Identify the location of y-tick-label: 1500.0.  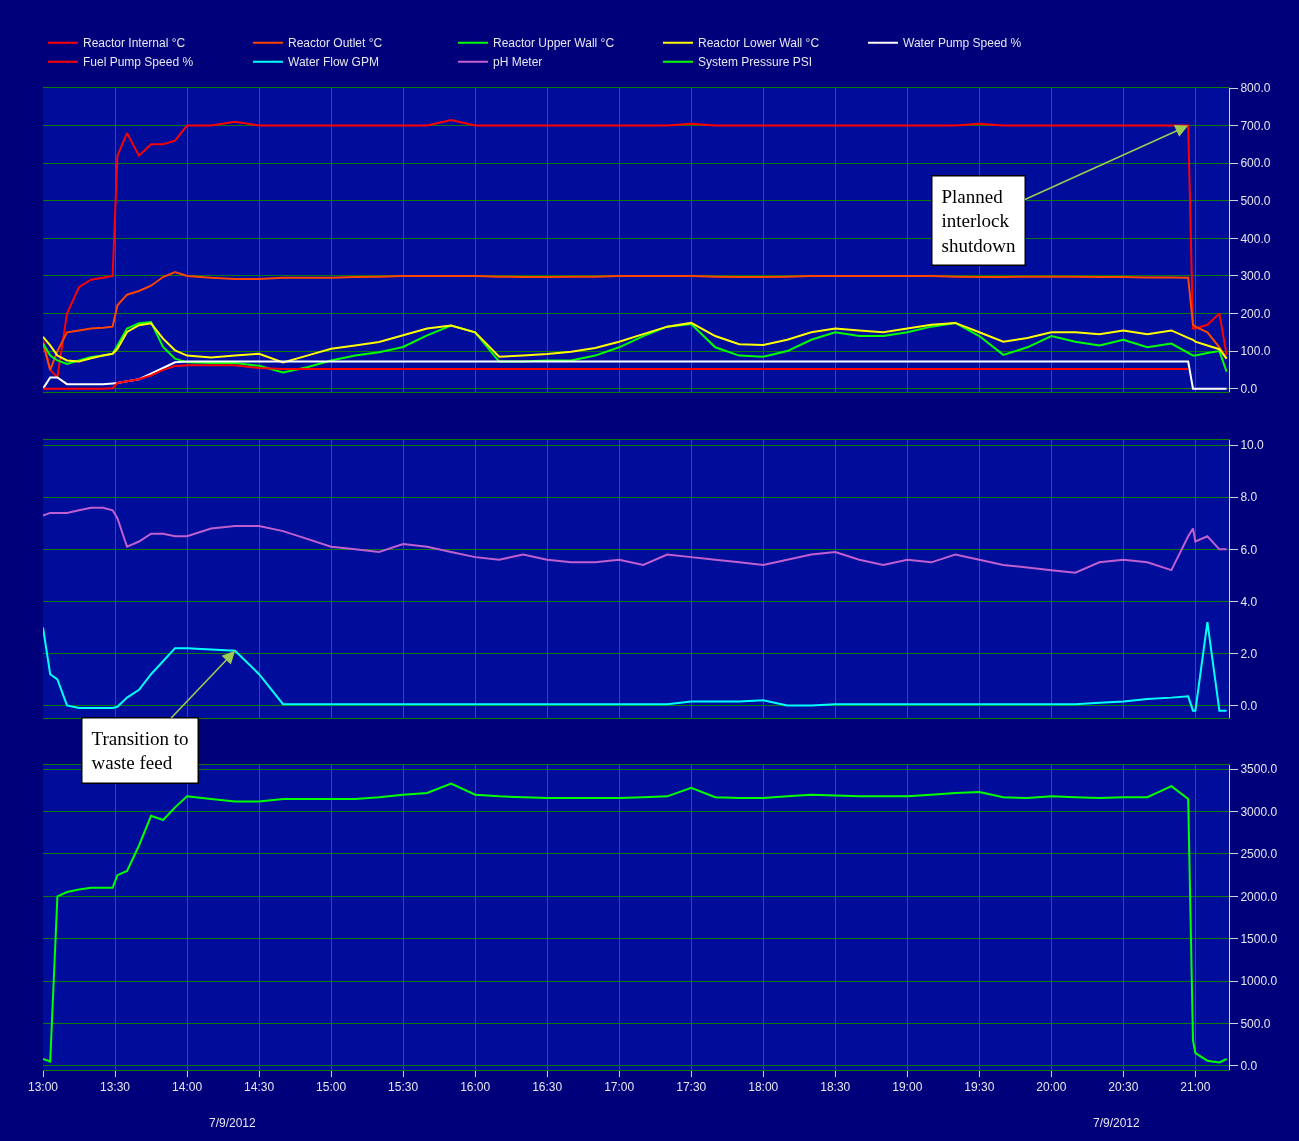
(1259, 938).